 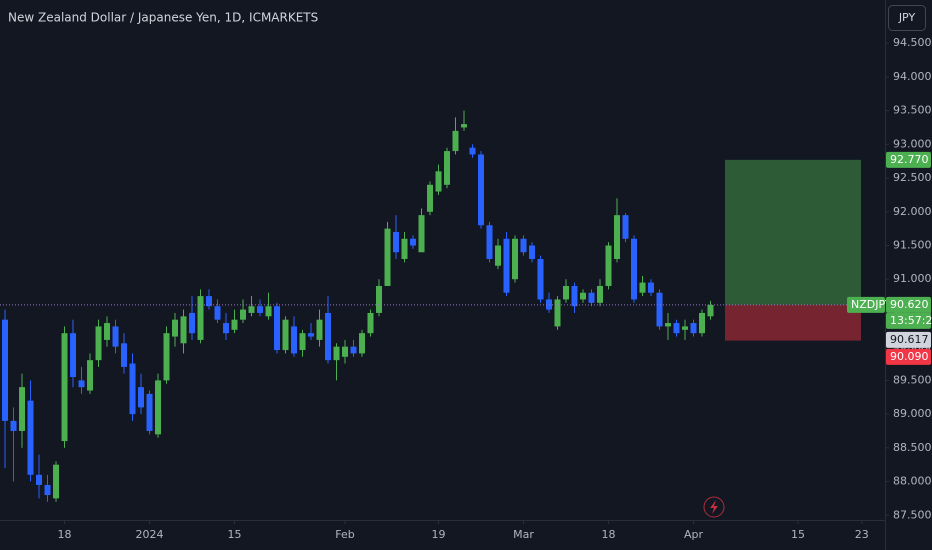 What do you see at coordinates (523, 534) in the screenshot?
I see `x-tick-label: Mar` at bounding box center [523, 534].